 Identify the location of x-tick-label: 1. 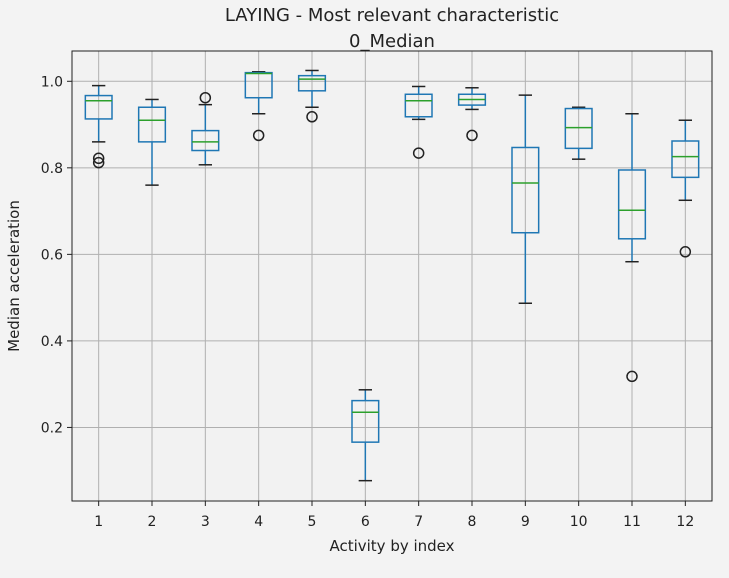
(98, 522).